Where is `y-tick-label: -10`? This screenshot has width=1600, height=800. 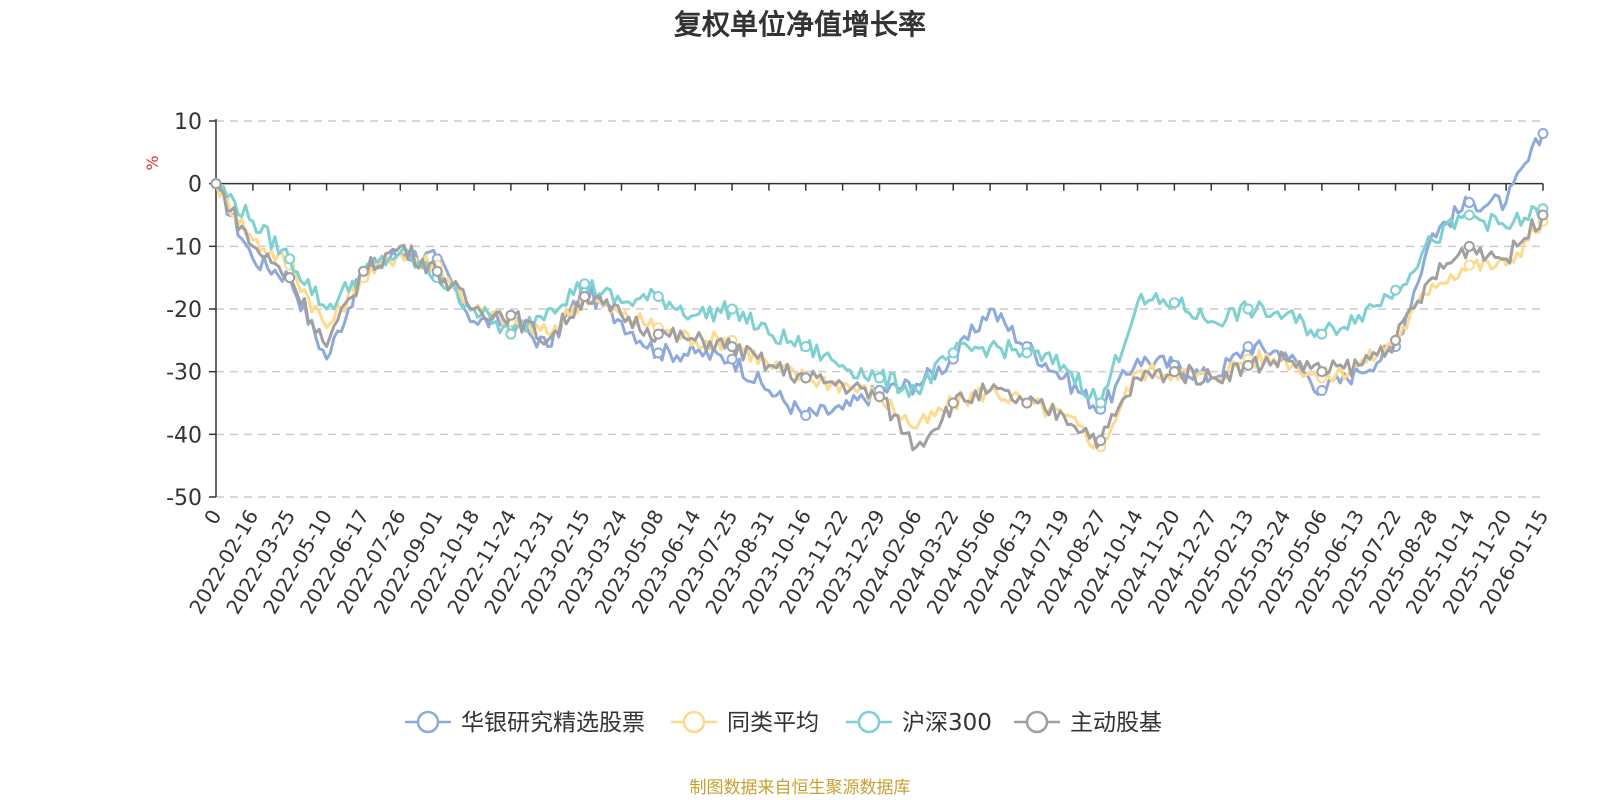 y-tick-label: -10 is located at coordinates (184, 247).